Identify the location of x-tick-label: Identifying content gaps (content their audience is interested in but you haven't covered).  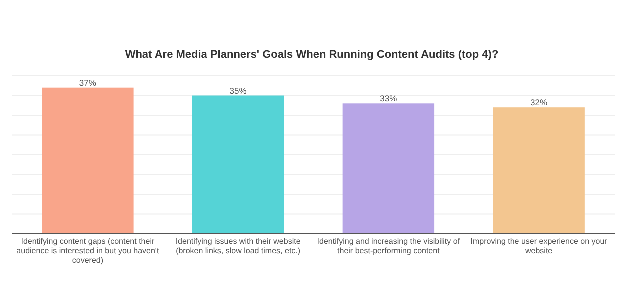
(88, 251).